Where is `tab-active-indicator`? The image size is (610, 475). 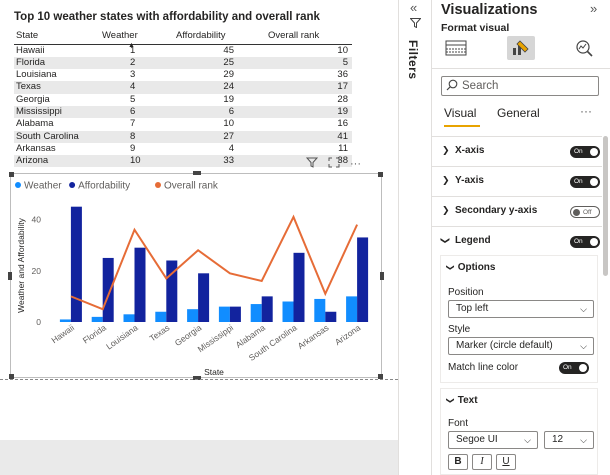
tab-active-indicator is located at coordinates (462, 126).